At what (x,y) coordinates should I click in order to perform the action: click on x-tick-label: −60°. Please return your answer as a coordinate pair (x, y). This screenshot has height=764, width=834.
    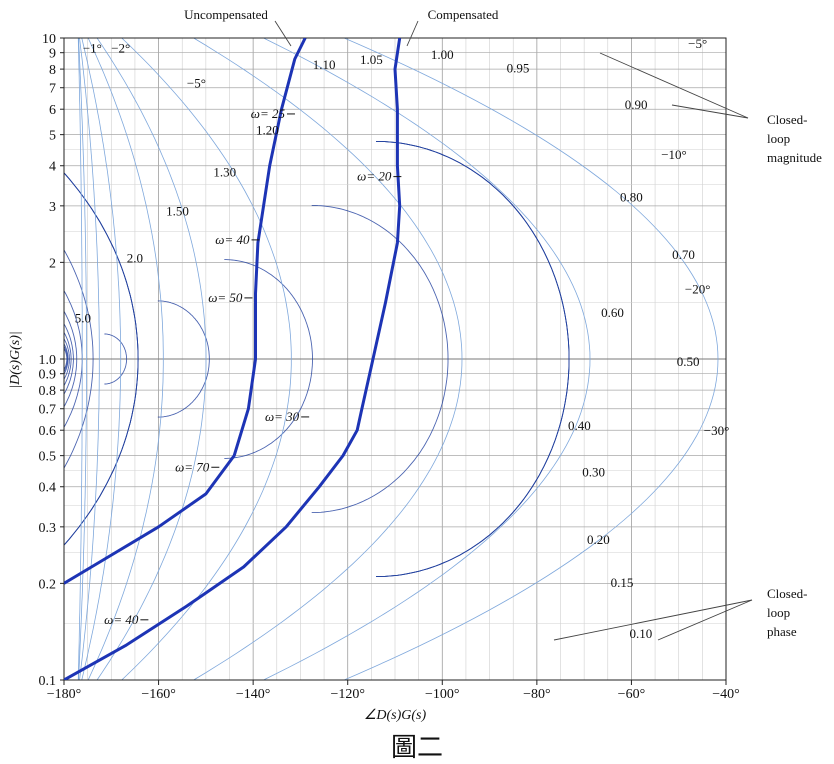
    Looking at the image, I should click on (632, 694).